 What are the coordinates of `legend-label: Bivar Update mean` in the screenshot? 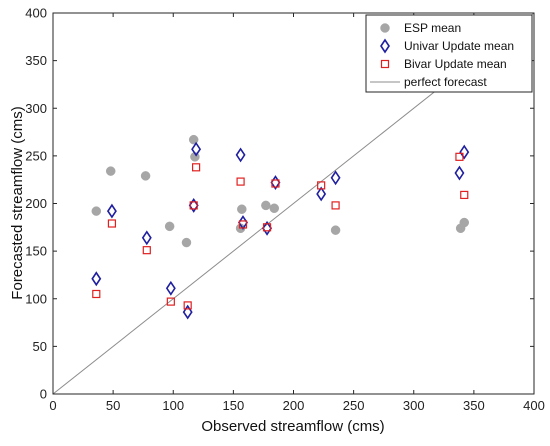 It's located at (455, 64).